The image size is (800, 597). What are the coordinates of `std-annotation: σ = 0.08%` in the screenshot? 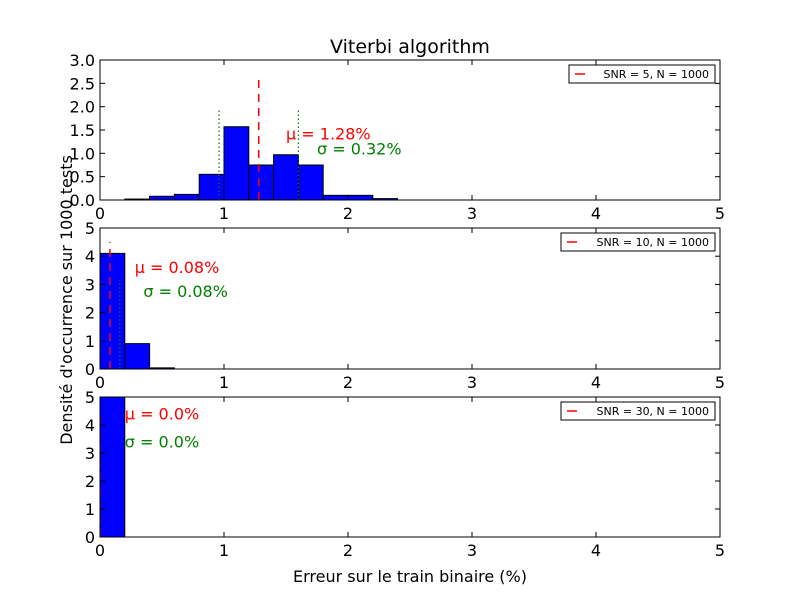 It's located at (185, 291).